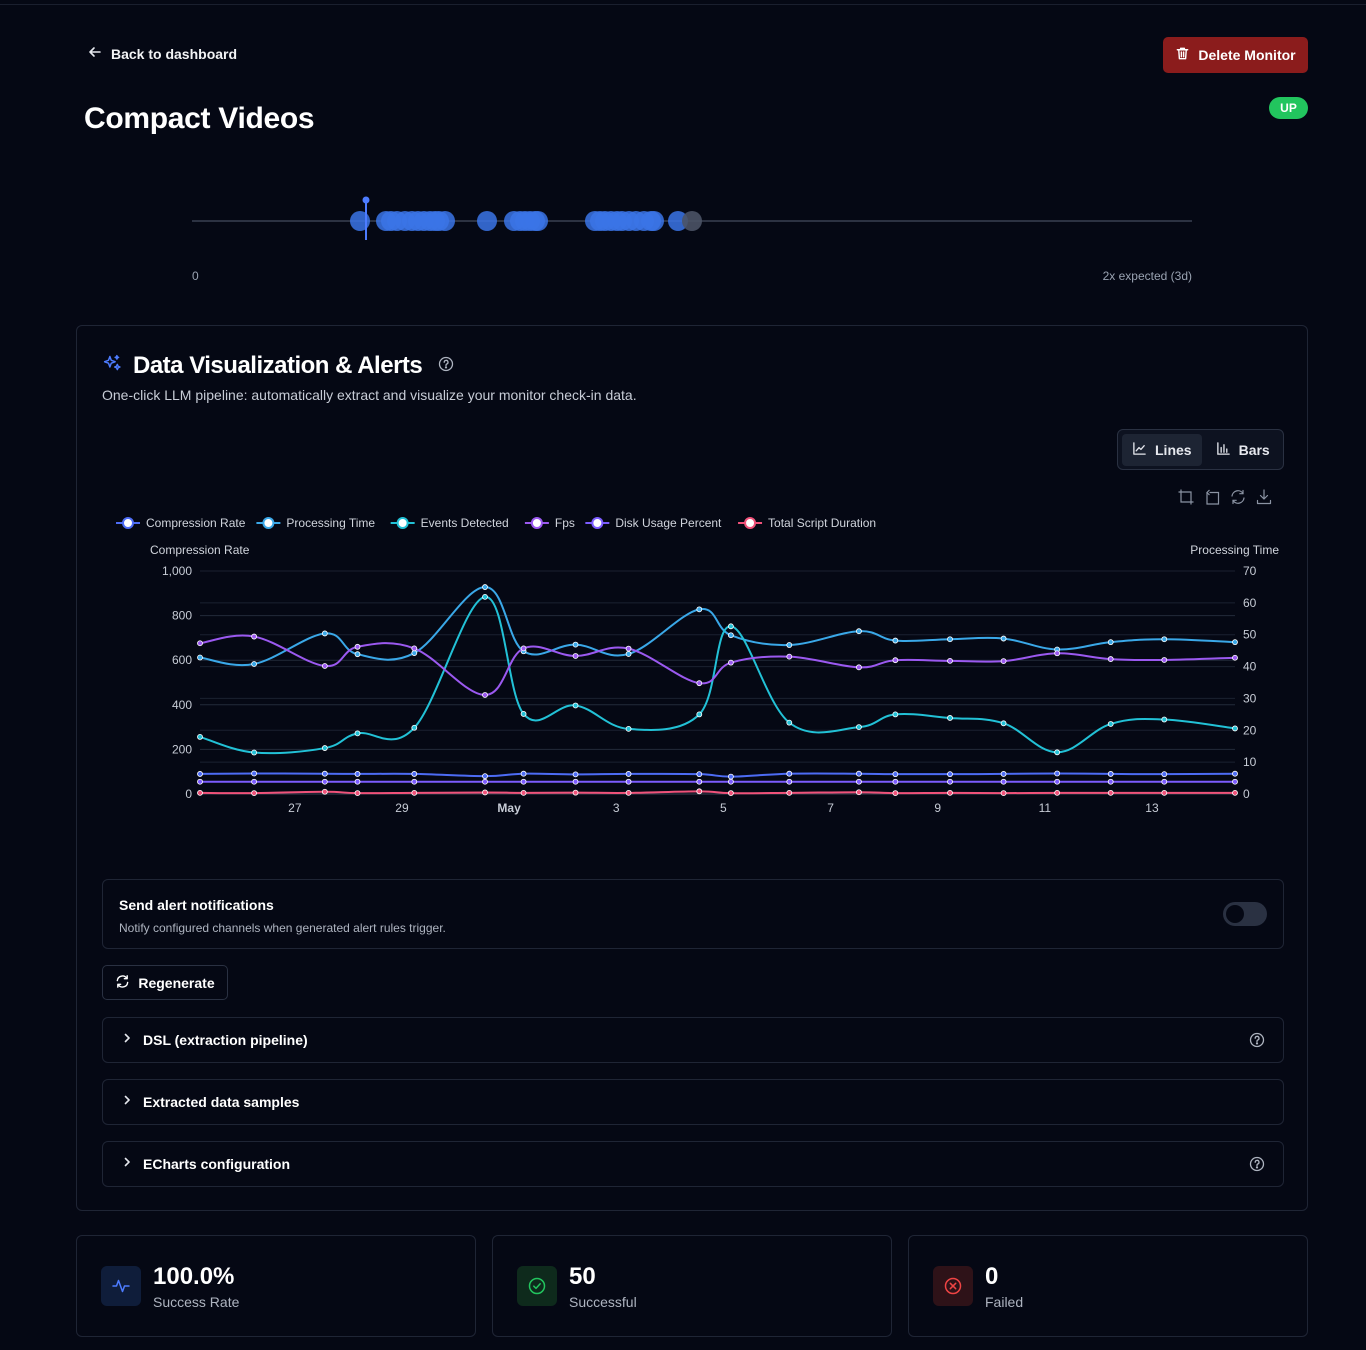 The width and height of the screenshot is (1366, 1350). Describe the element at coordinates (1250, 667) in the screenshot. I see `y-right-tick-label: 40` at that location.